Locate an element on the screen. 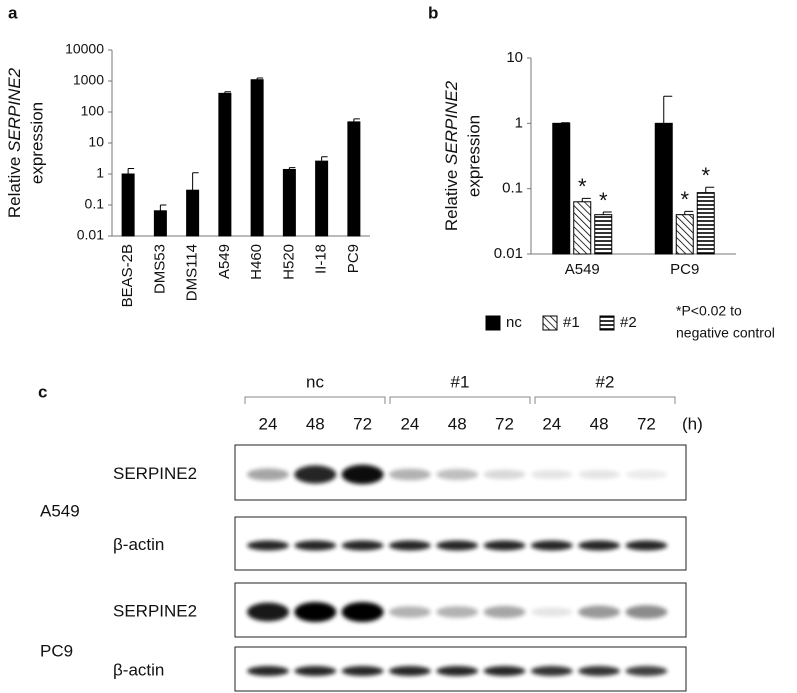 The image size is (797, 693). y-tick-label: 100 is located at coordinates (93, 111).